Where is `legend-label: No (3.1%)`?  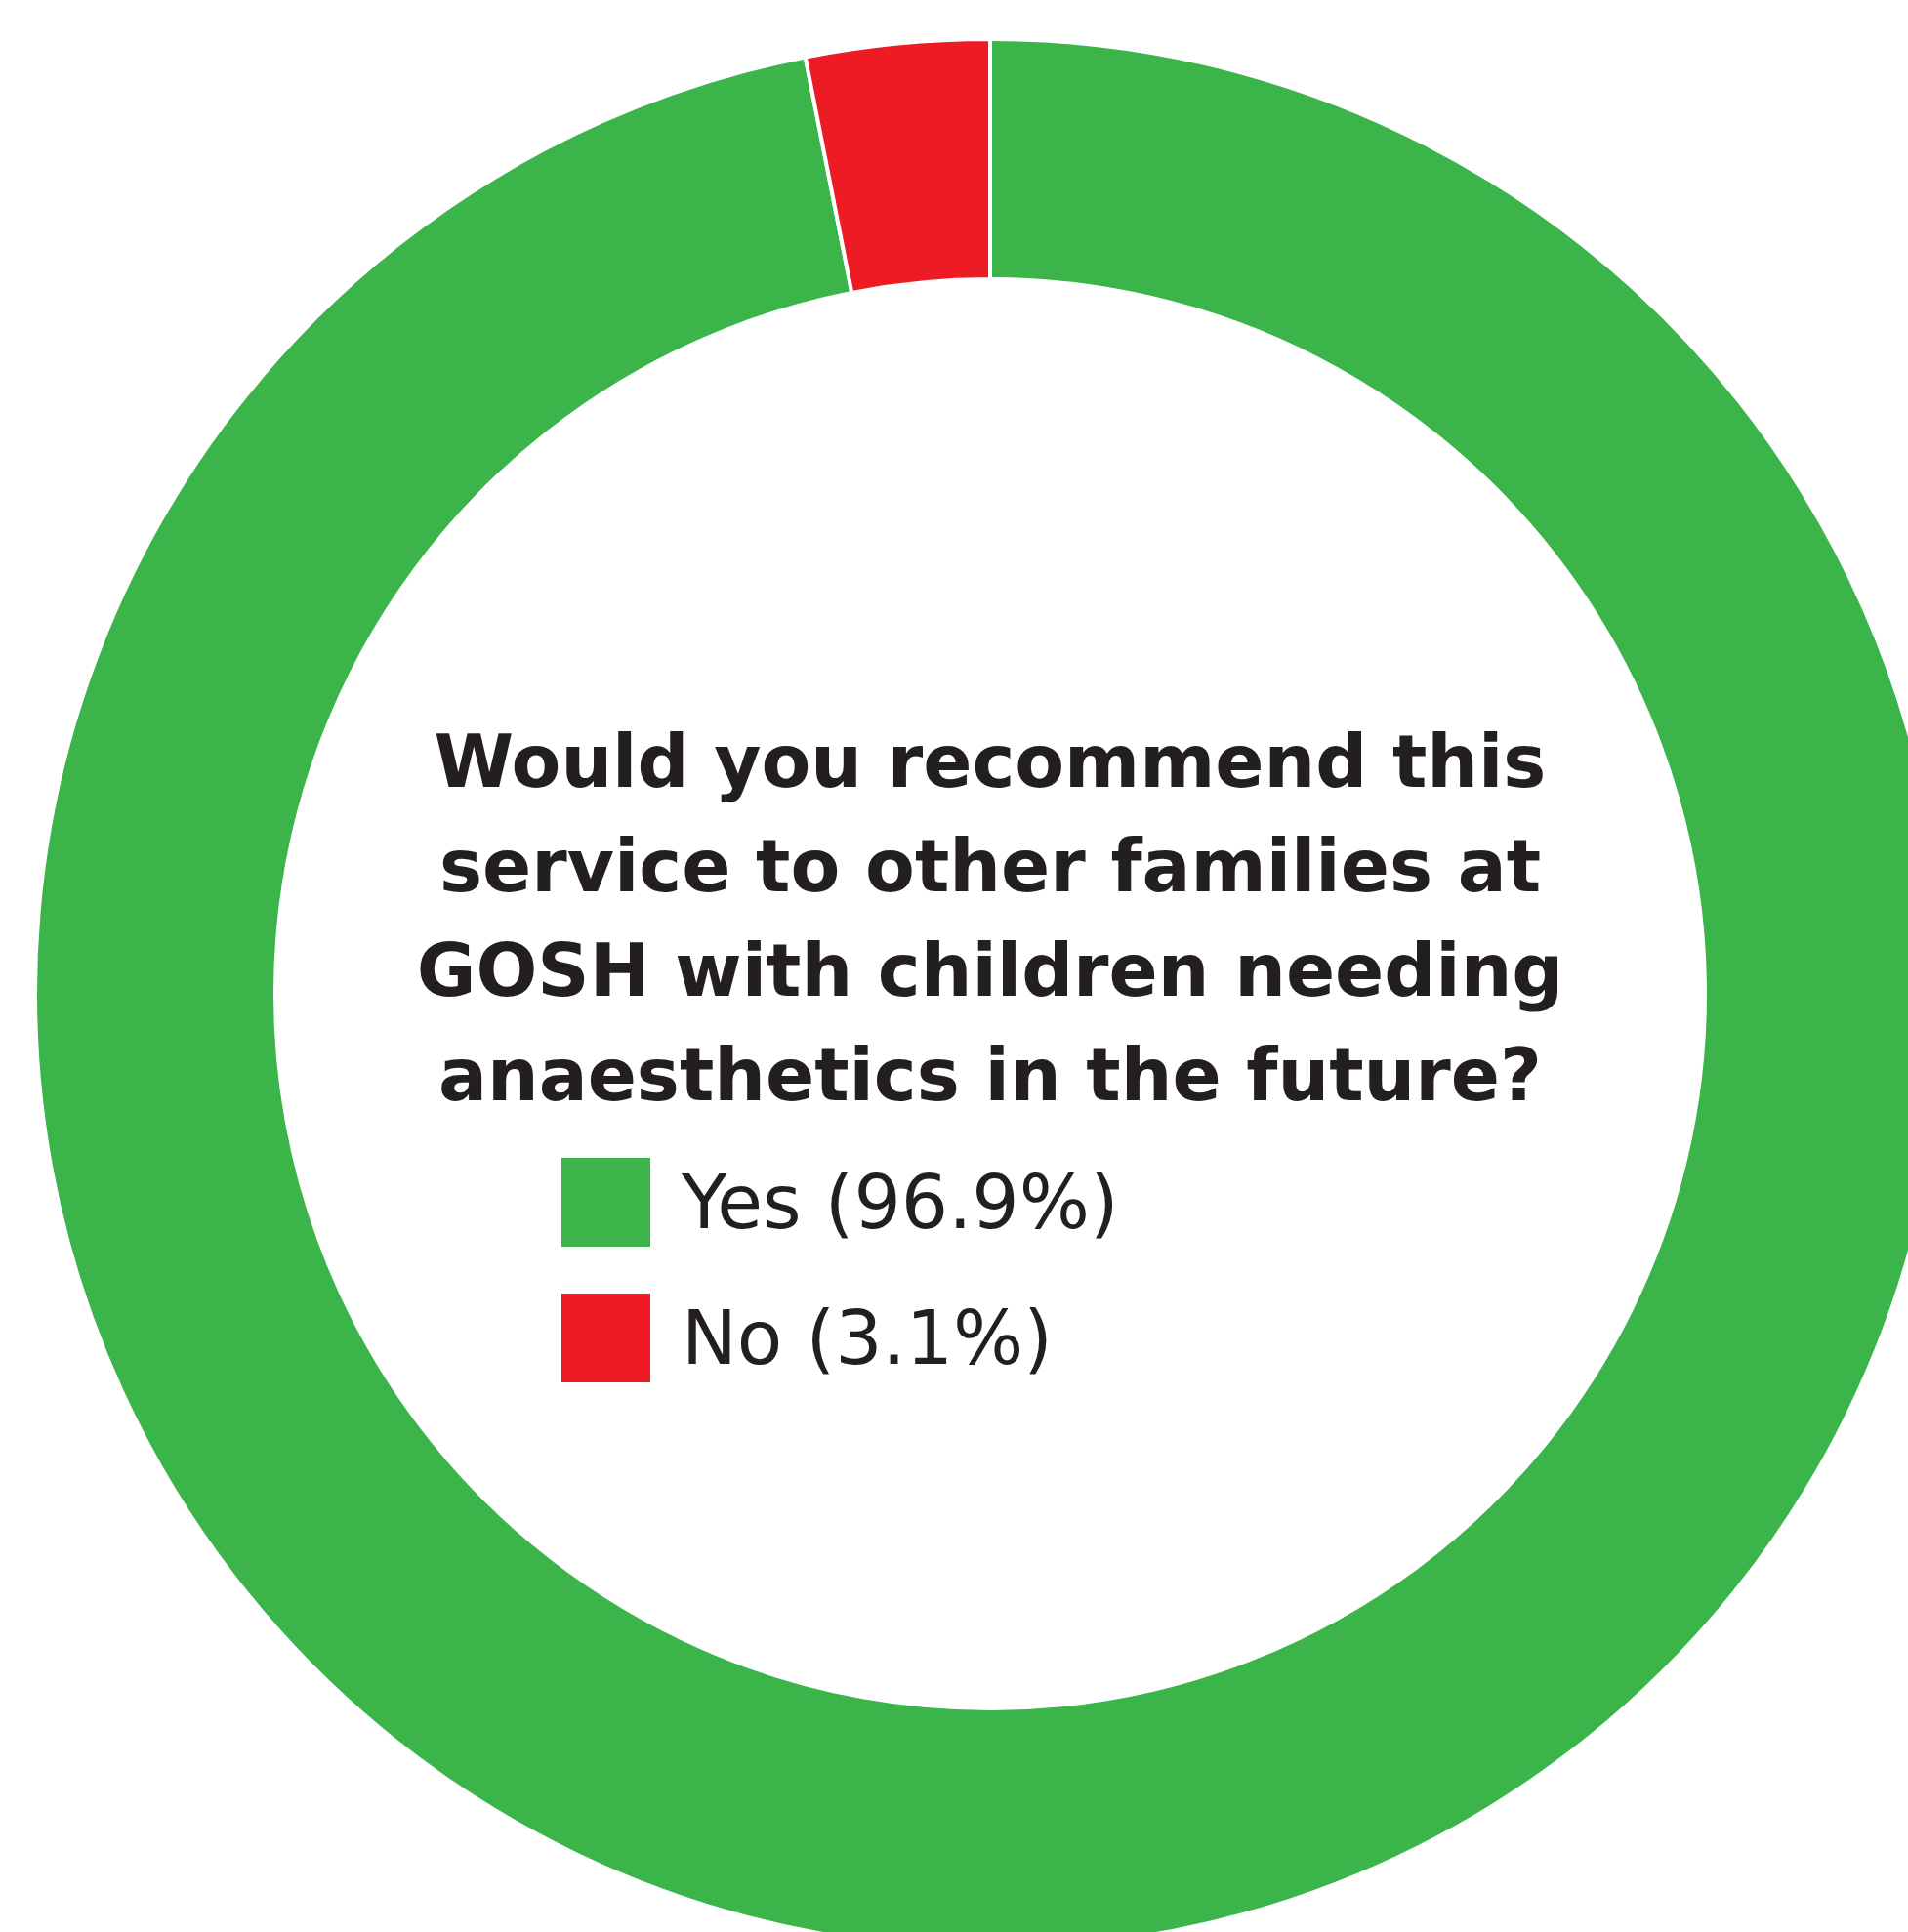
legend-label: No (3.1%) is located at coordinates (867, 1338).